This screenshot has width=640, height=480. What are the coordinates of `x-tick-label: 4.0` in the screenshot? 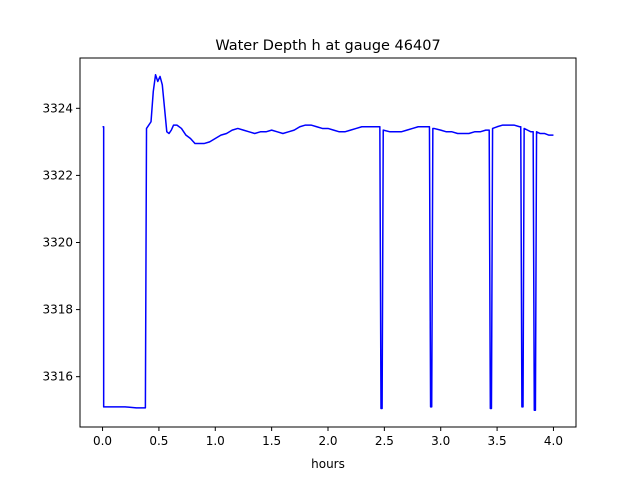 It's located at (553, 441).